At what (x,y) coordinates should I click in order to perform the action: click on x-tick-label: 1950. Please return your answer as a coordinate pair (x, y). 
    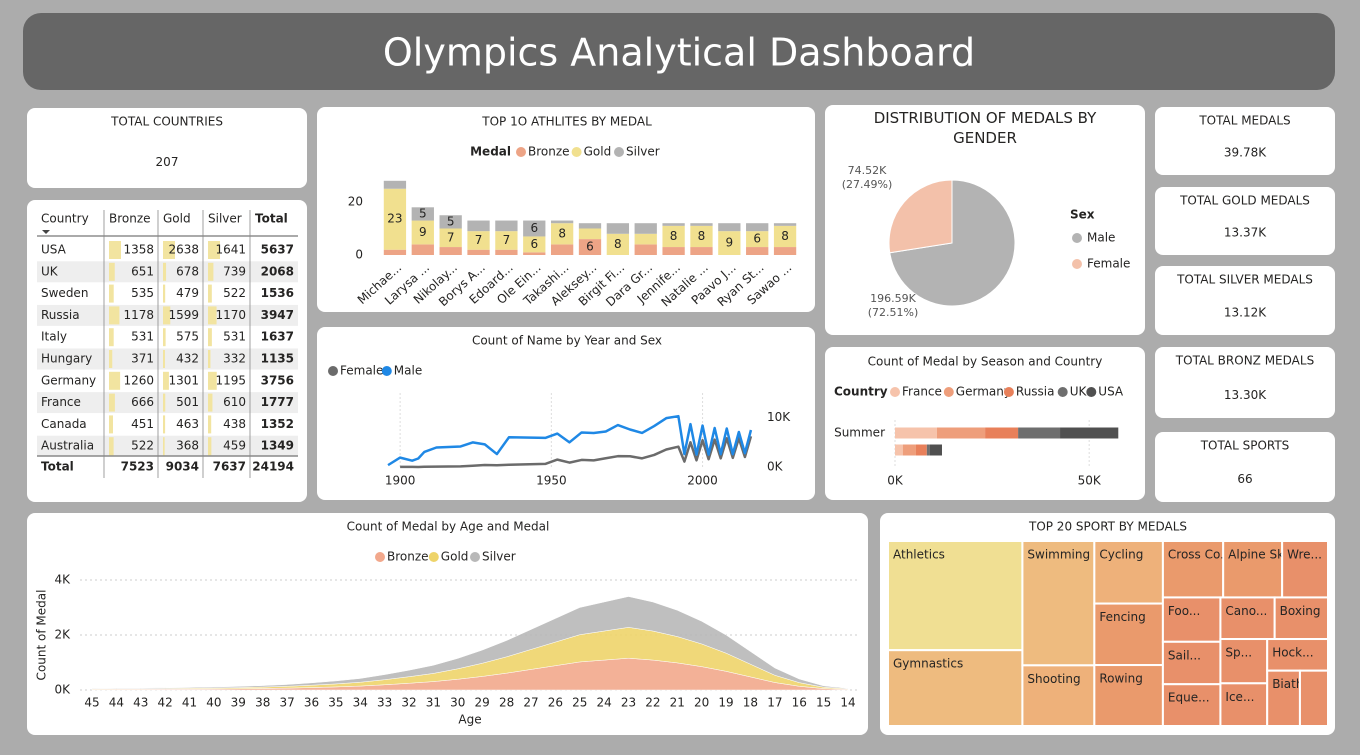
    Looking at the image, I should click on (551, 481).